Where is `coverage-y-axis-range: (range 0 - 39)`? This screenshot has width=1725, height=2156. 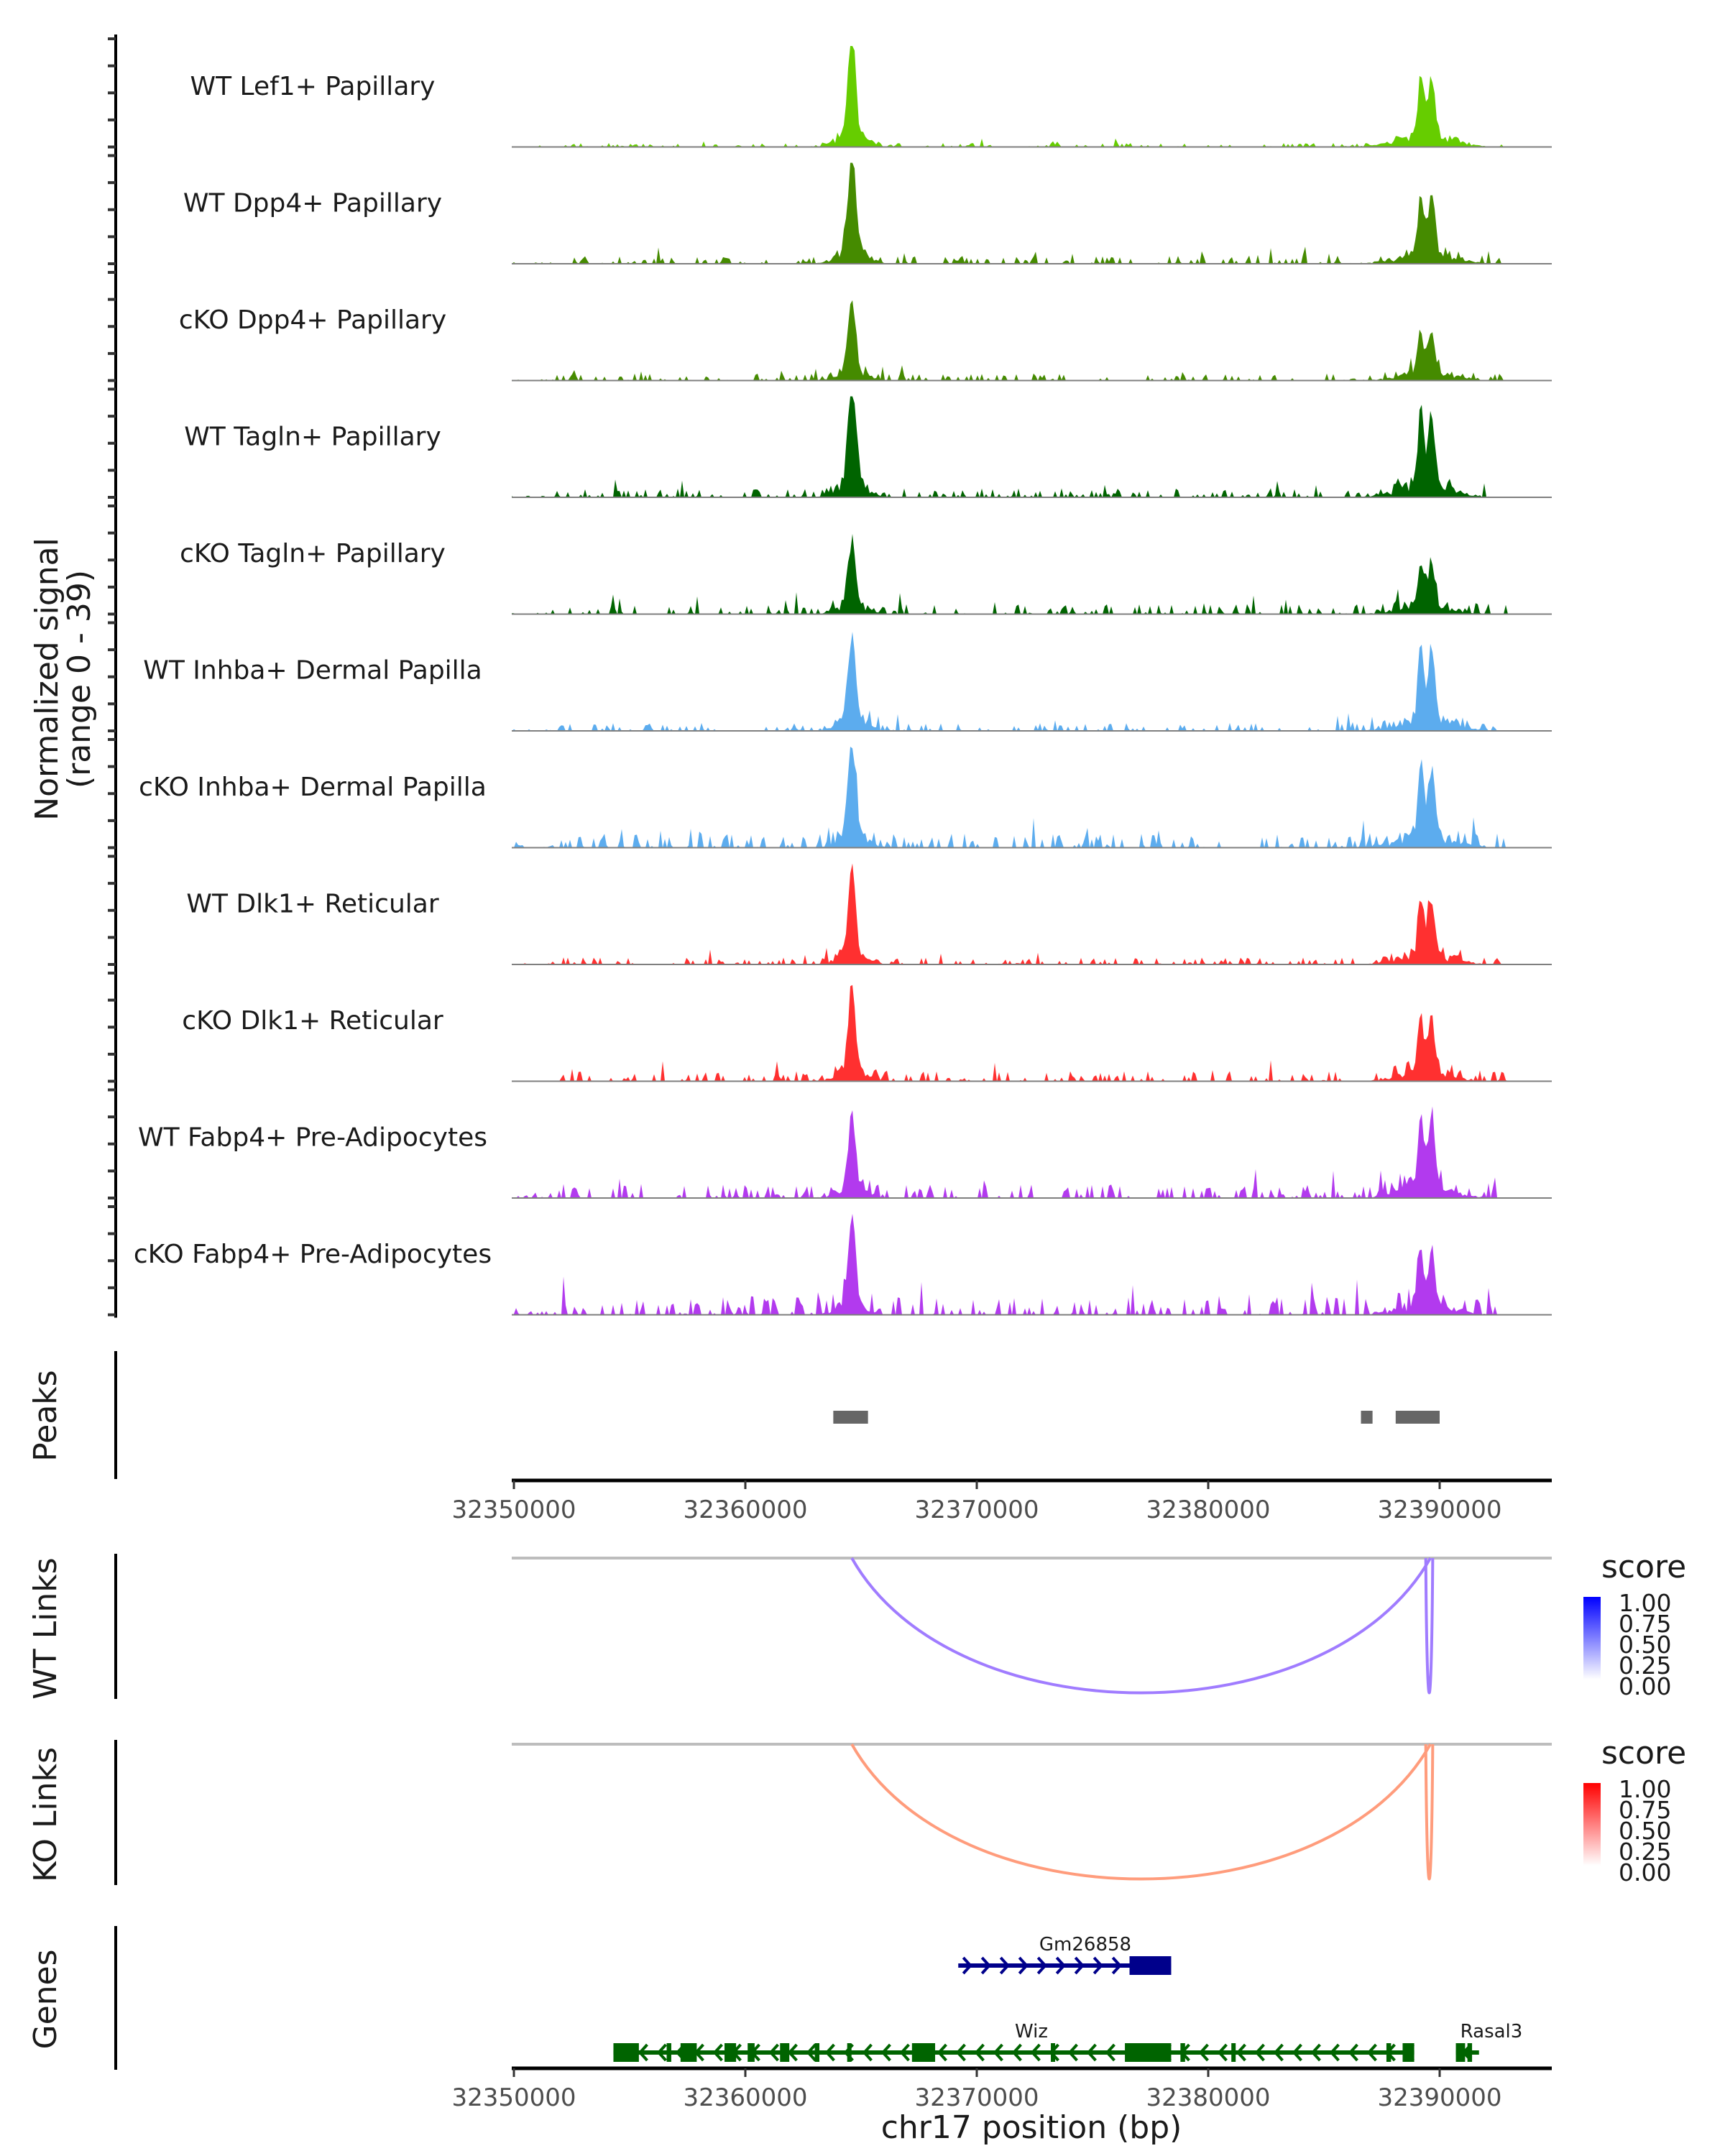
coverage-y-axis-range: (range 0 - 39) is located at coordinates (79, 679).